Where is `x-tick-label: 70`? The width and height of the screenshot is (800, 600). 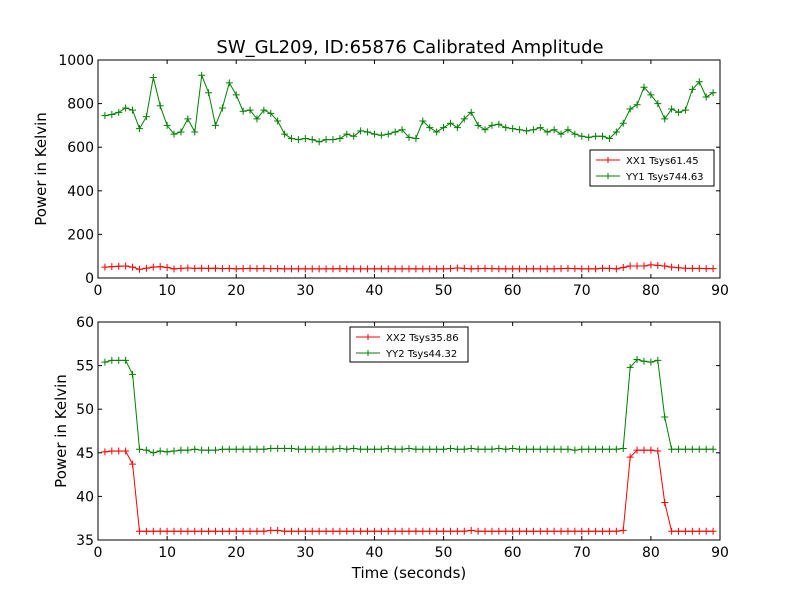 x-tick-label: 70 is located at coordinates (582, 291).